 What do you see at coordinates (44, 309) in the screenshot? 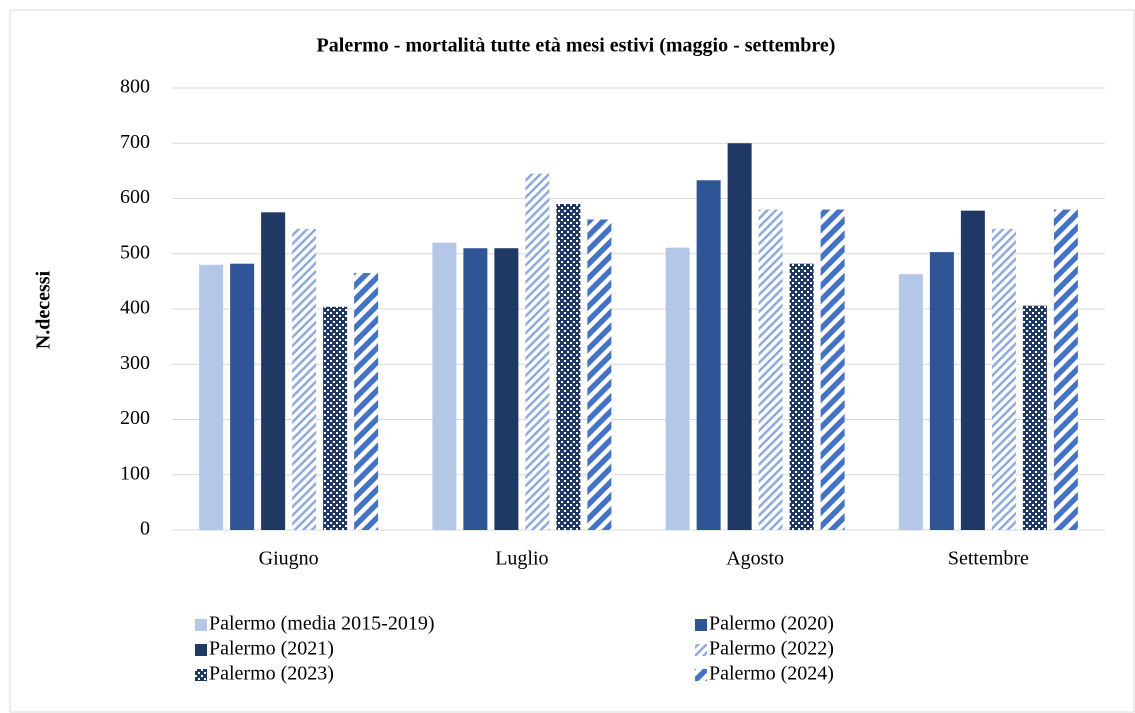
I see `y-axis-label: N.decessi` at bounding box center [44, 309].